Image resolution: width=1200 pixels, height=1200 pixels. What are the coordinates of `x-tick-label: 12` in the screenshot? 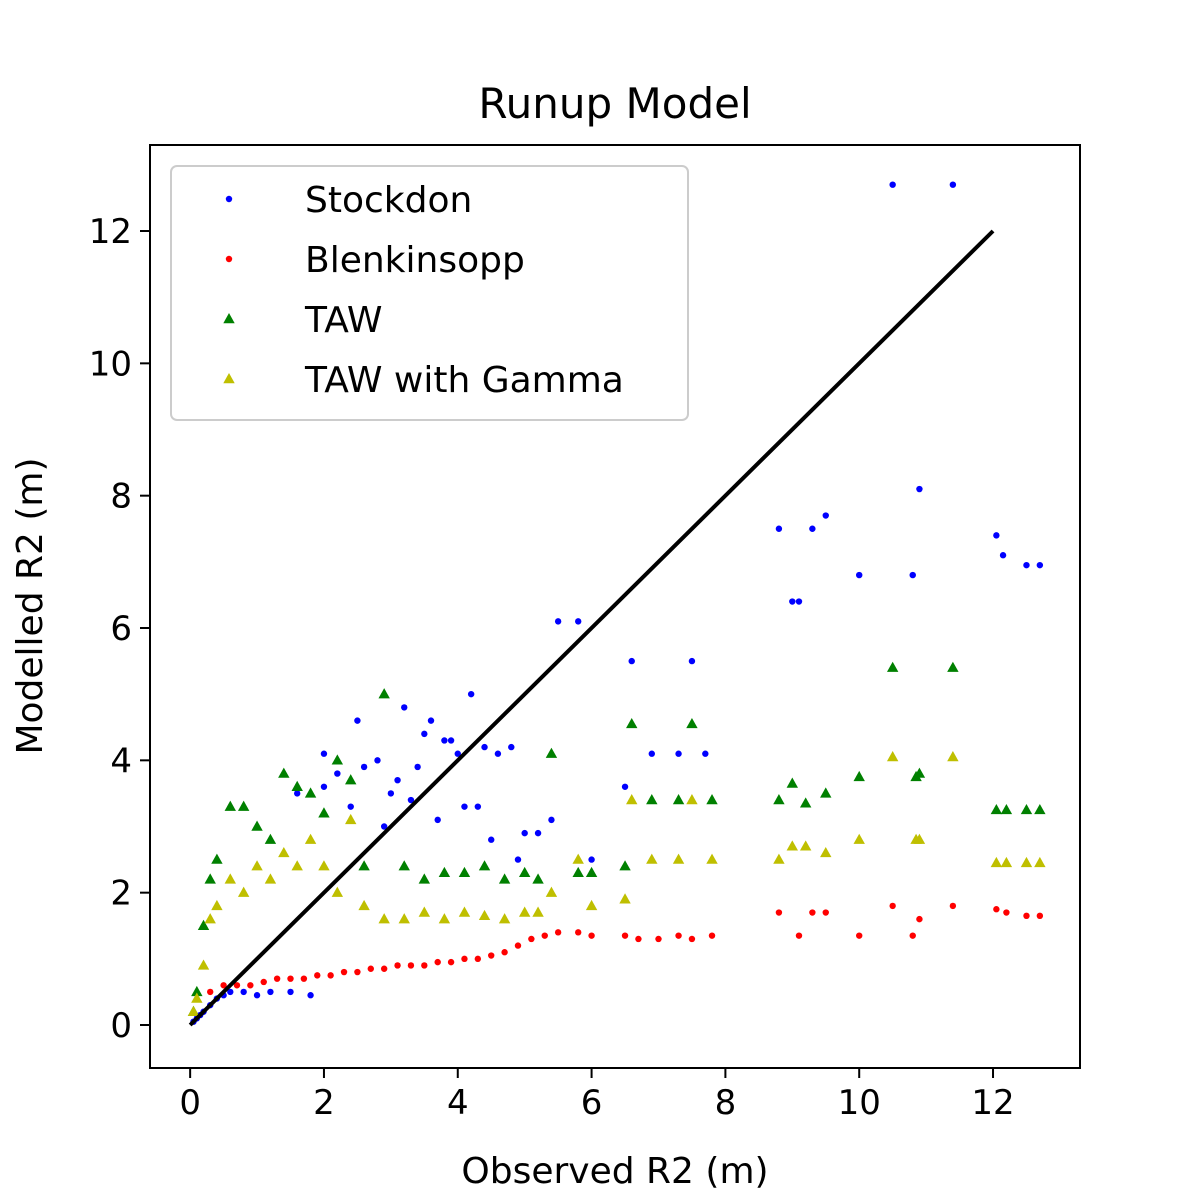 It's located at (992, 1103).